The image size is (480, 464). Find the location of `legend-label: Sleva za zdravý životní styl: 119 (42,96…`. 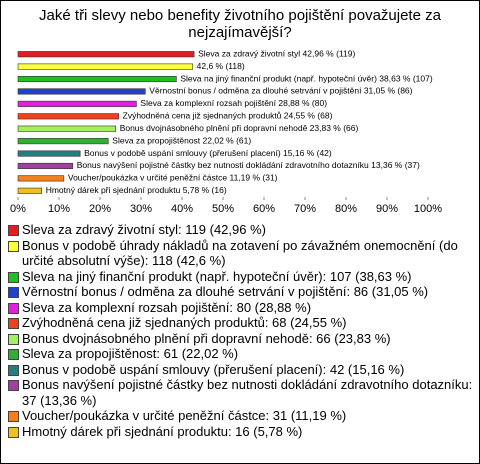

legend-label: Sleva za zdravý životní styl: 119 (42,96… is located at coordinates (144, 229).